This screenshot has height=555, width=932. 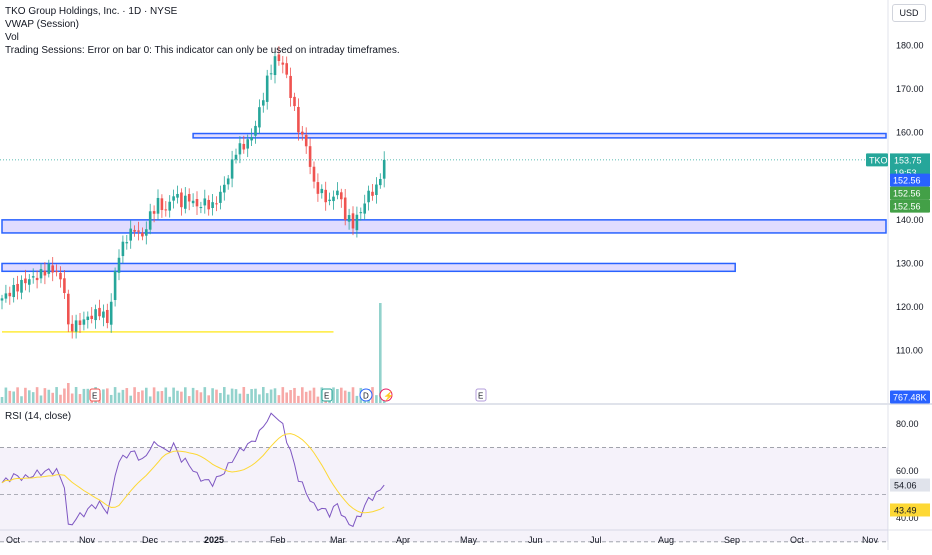 I want to click on time-axis-label: Dec, so click(x=150, y=540).